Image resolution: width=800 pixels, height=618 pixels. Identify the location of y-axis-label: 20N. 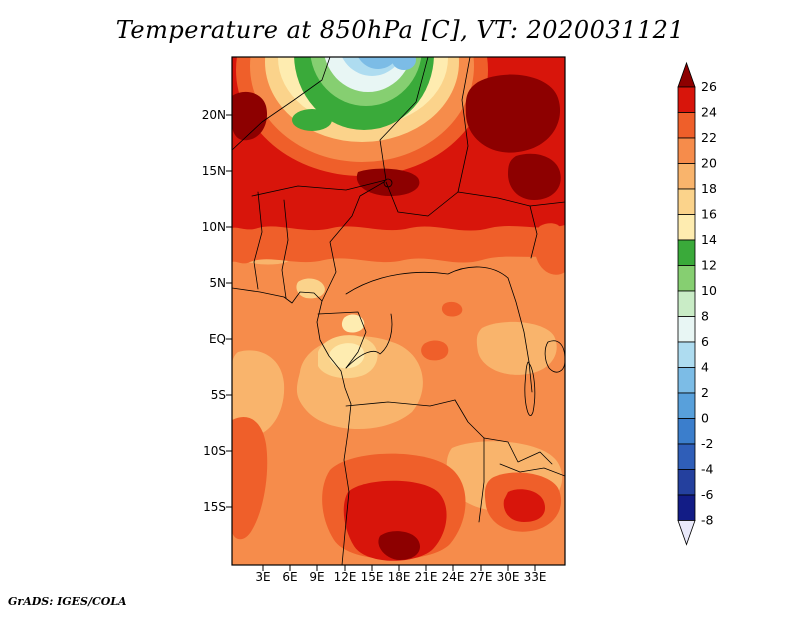
(214, 115).